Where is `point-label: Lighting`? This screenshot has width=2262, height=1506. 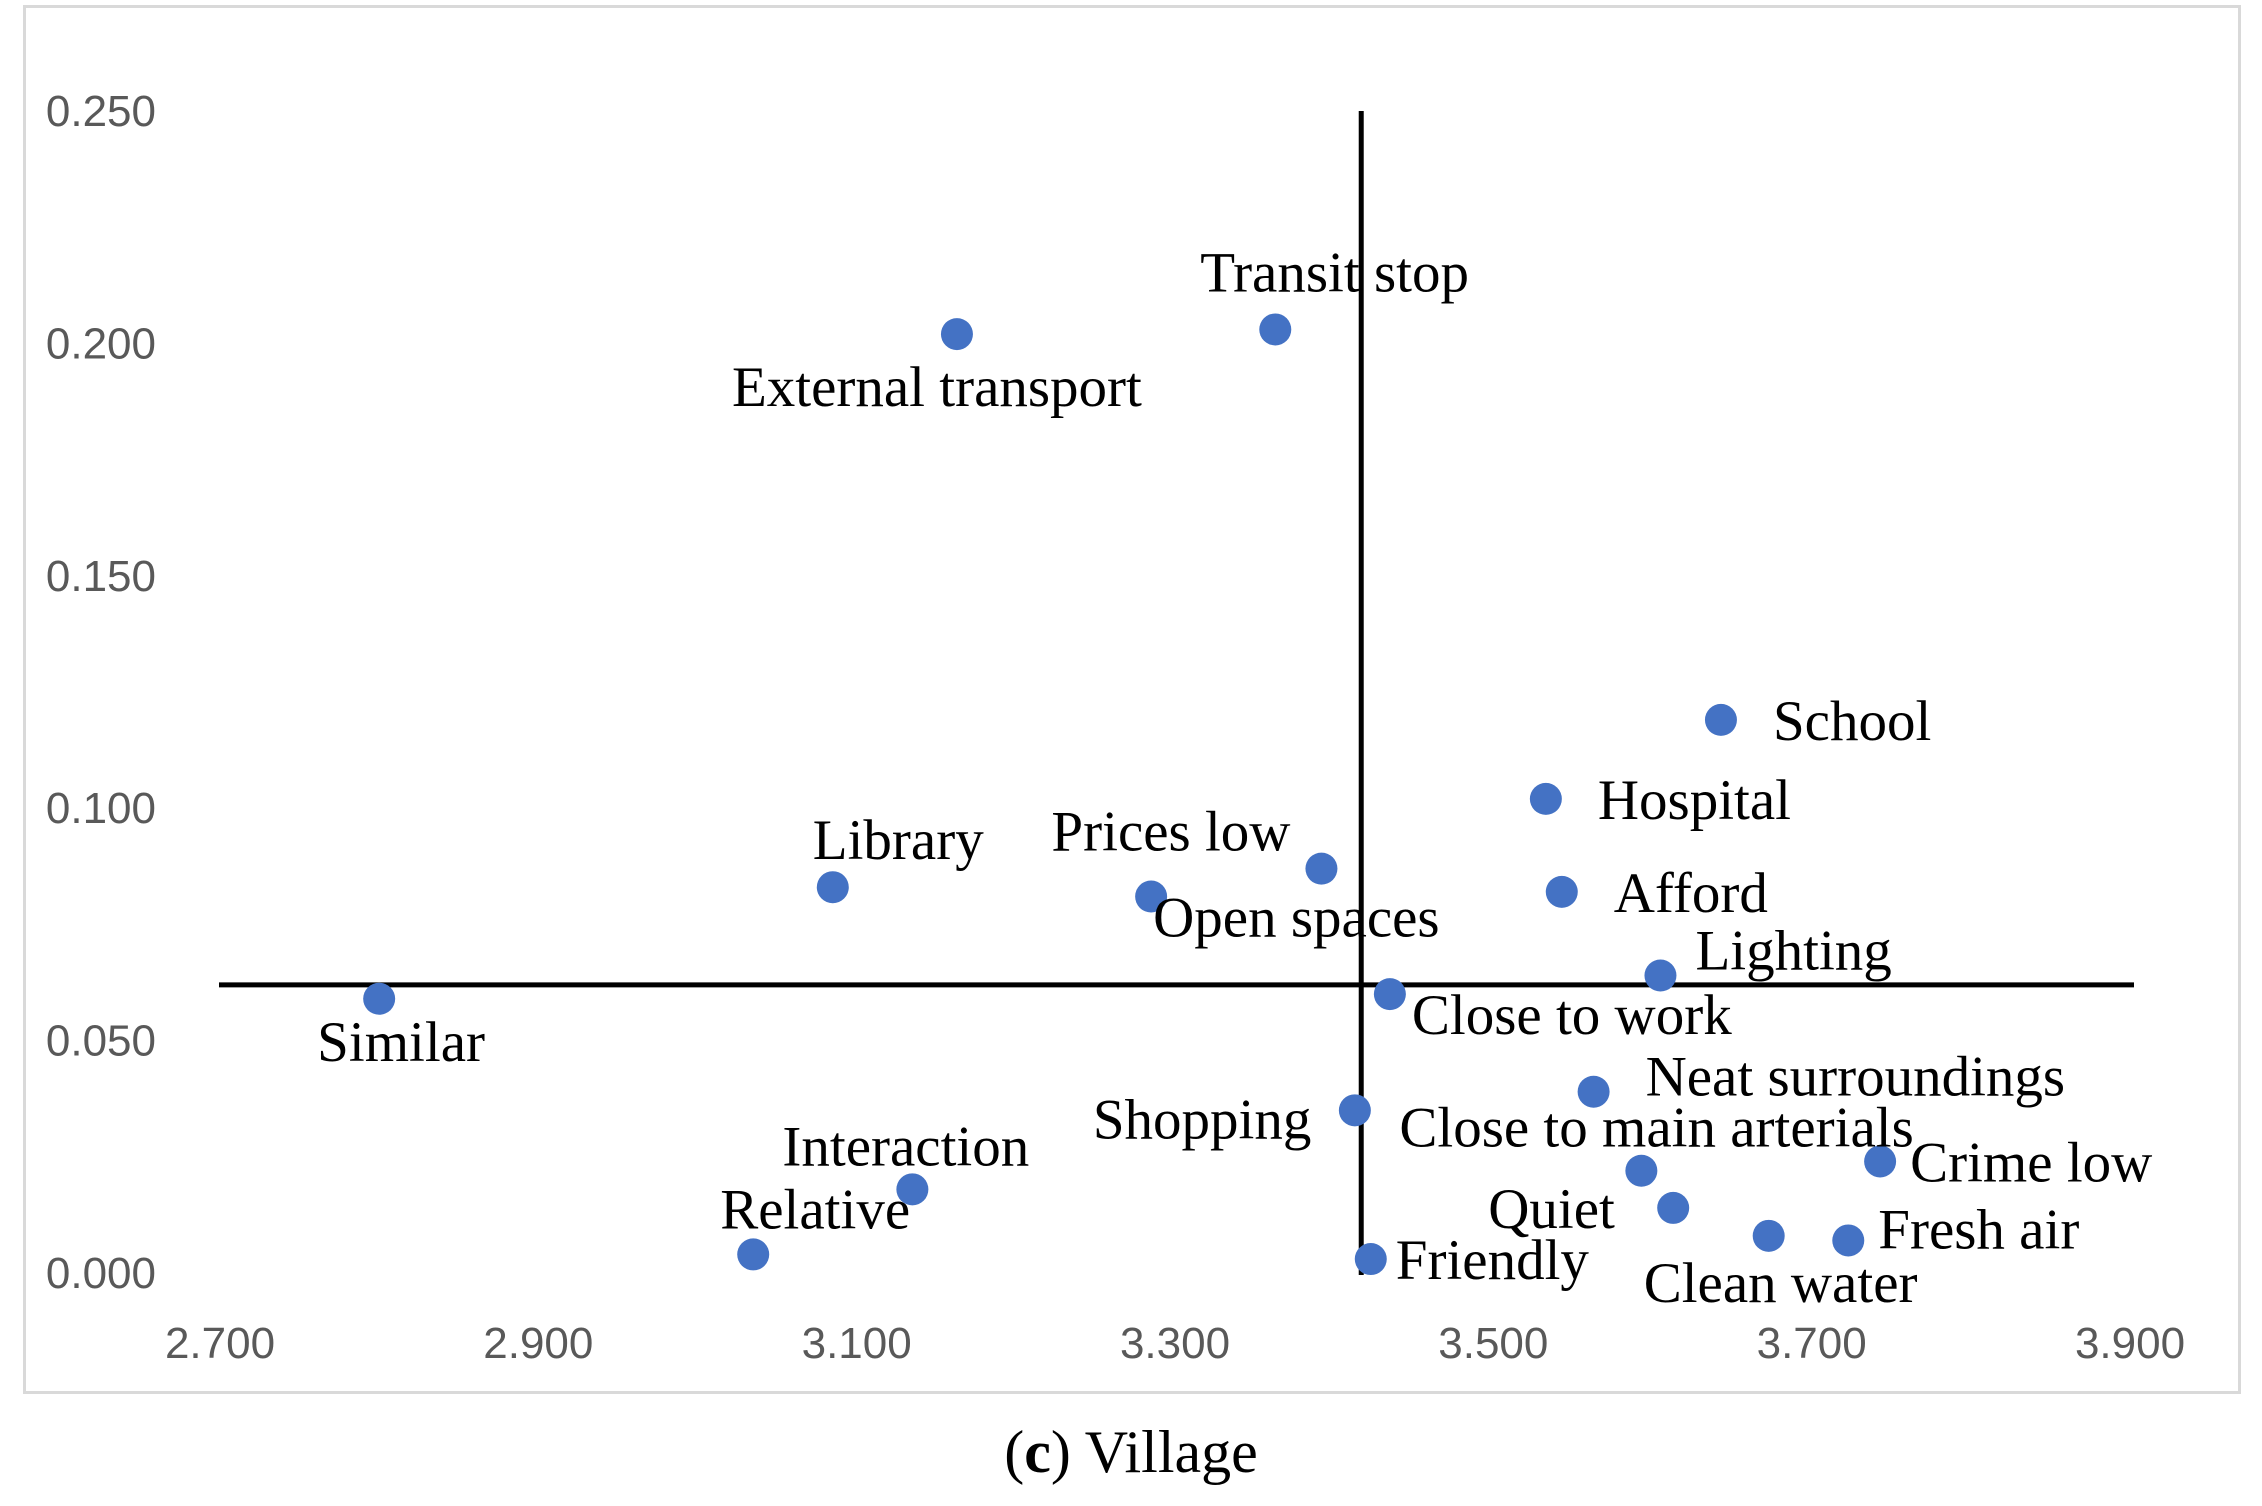
point-label: Lighting is located at coordinates (1793, 951).